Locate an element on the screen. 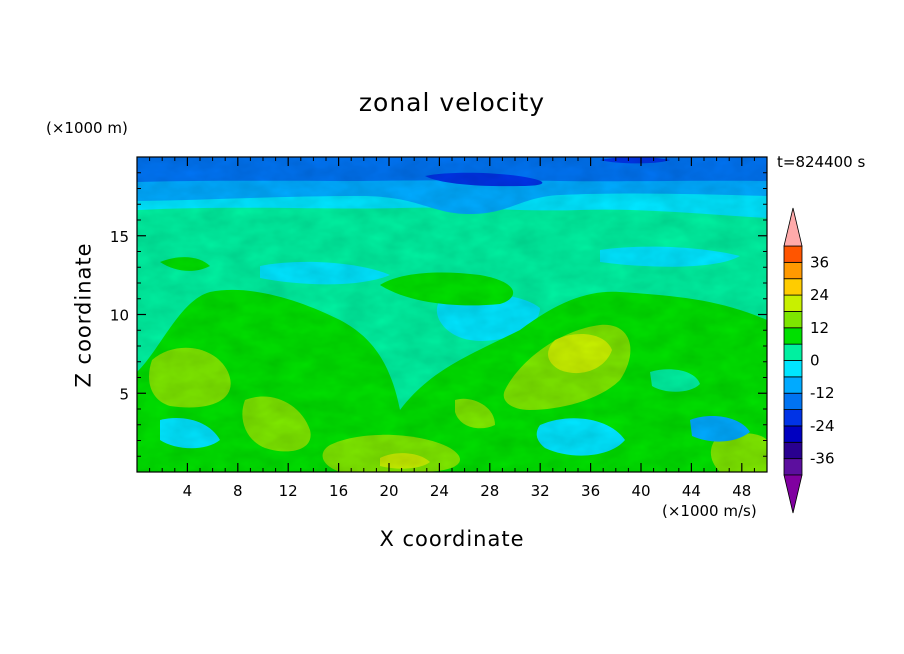 This screenshot has width=904, height=654. colorbar: -36 -24 -12 0 12 24 36 is located at coordinates (809, 360).